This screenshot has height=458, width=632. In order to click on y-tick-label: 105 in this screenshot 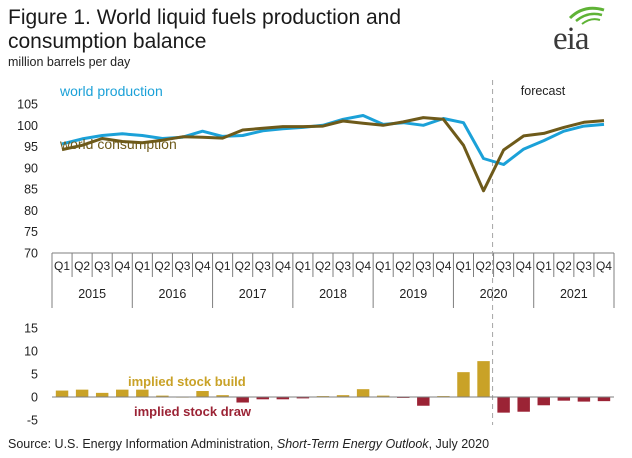, I will do `click(27, 105)`.